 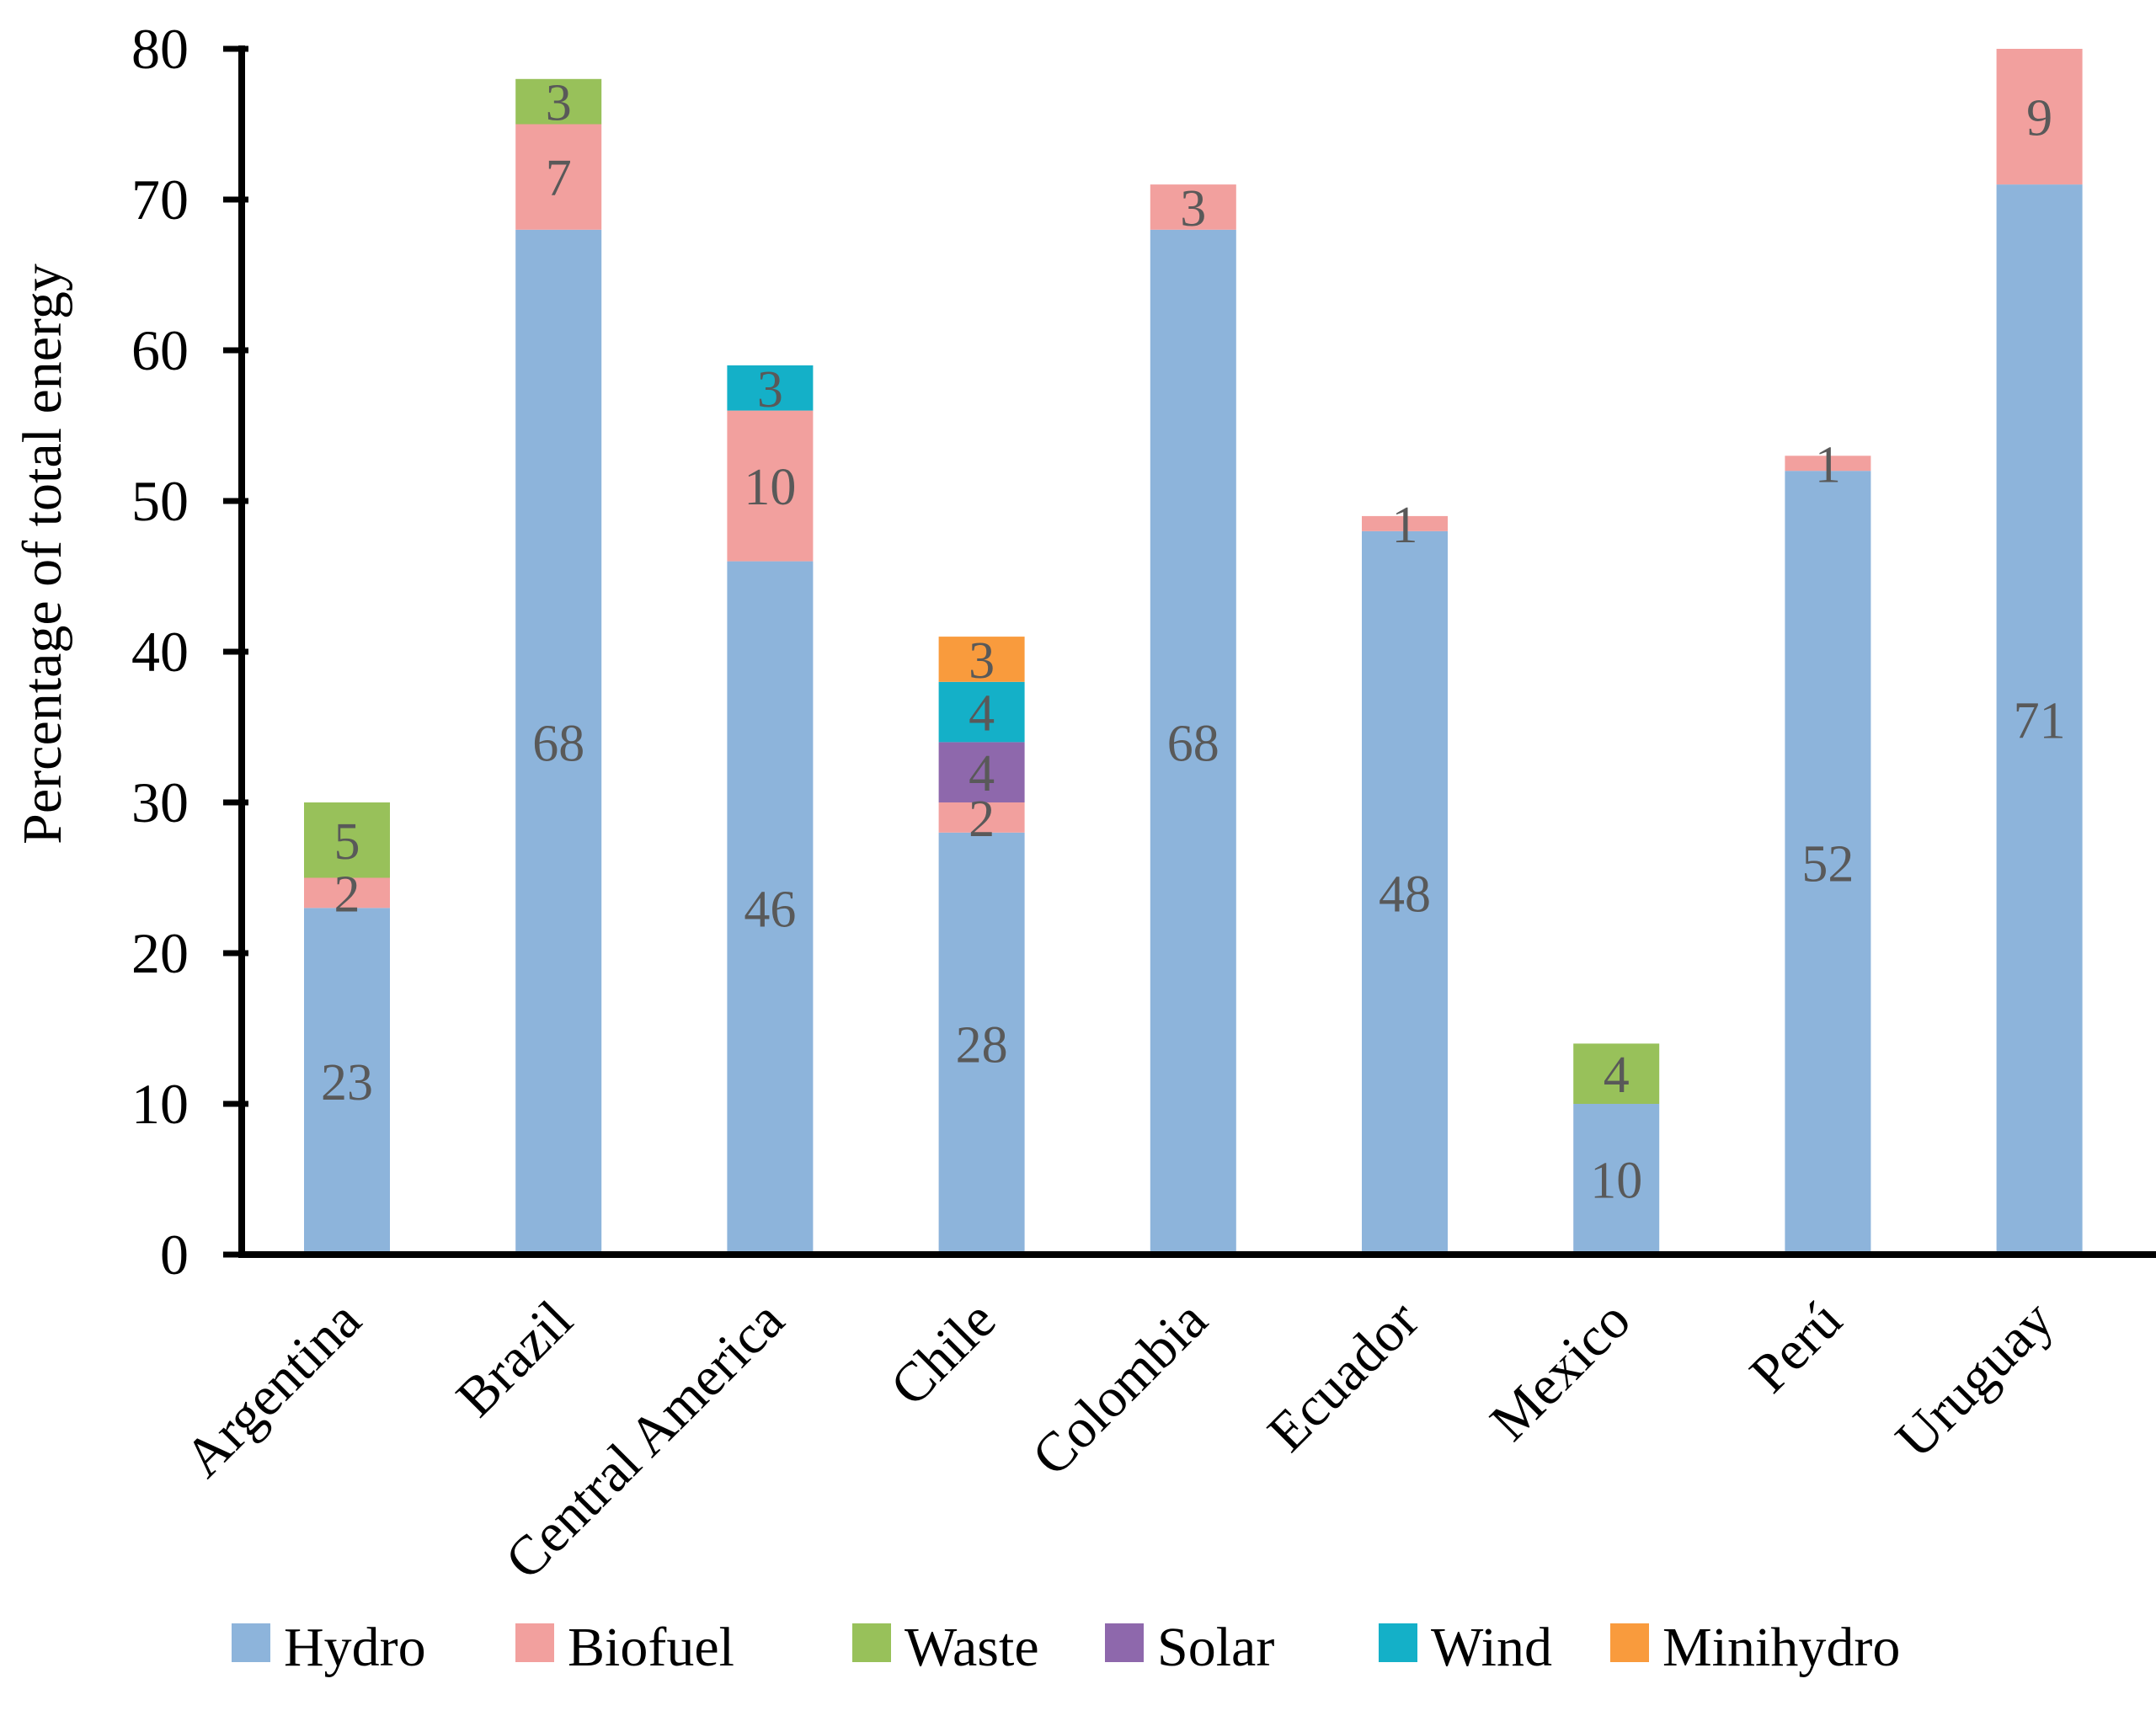 I want to click on y-tick-label-0: 0, so click(x=174, y=1255).